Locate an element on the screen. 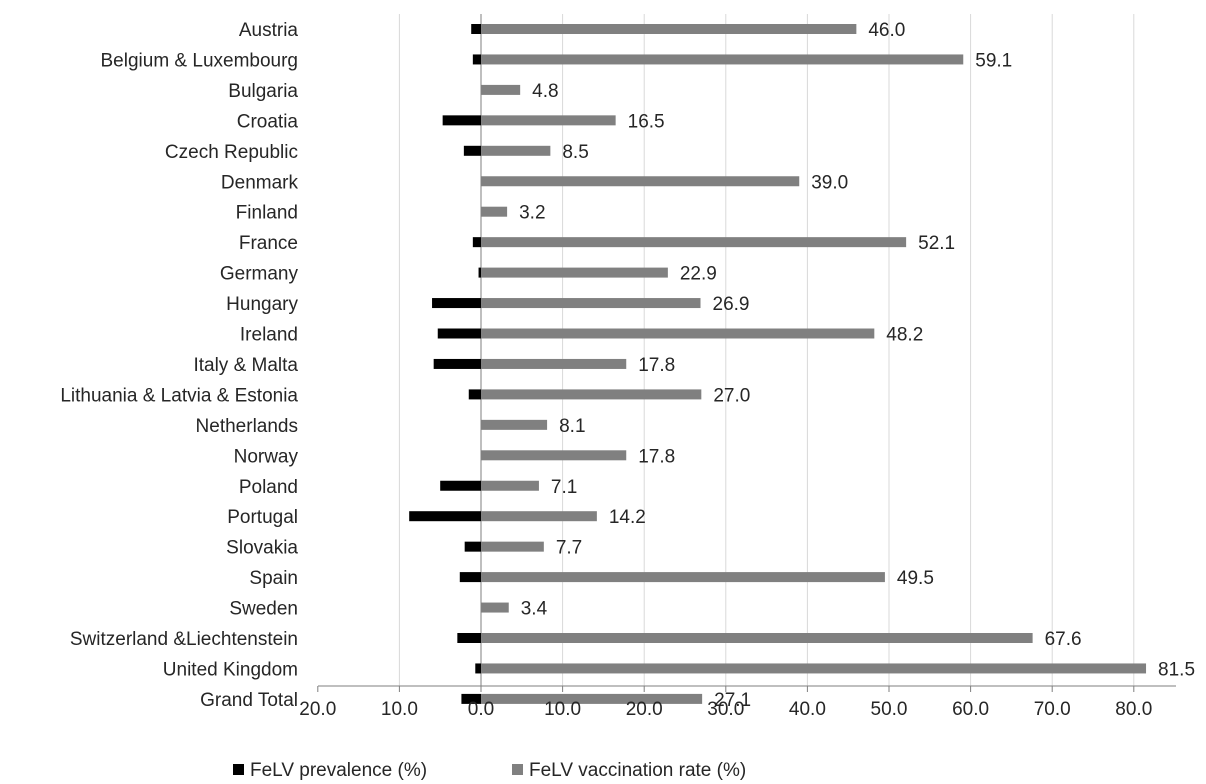 Image resolution: width=1206 pixels, height=784 pixels. category-label: Croatia is located at coordinates (268, 121).